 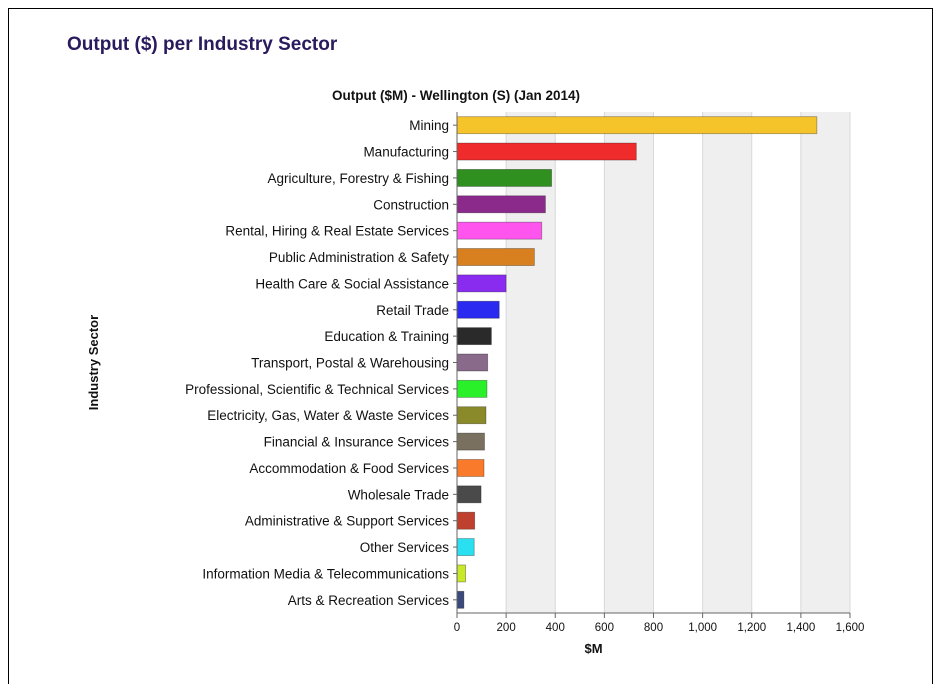 I want to click on category-label: Health Care & Social Assistance, so click(x=352, y=283).